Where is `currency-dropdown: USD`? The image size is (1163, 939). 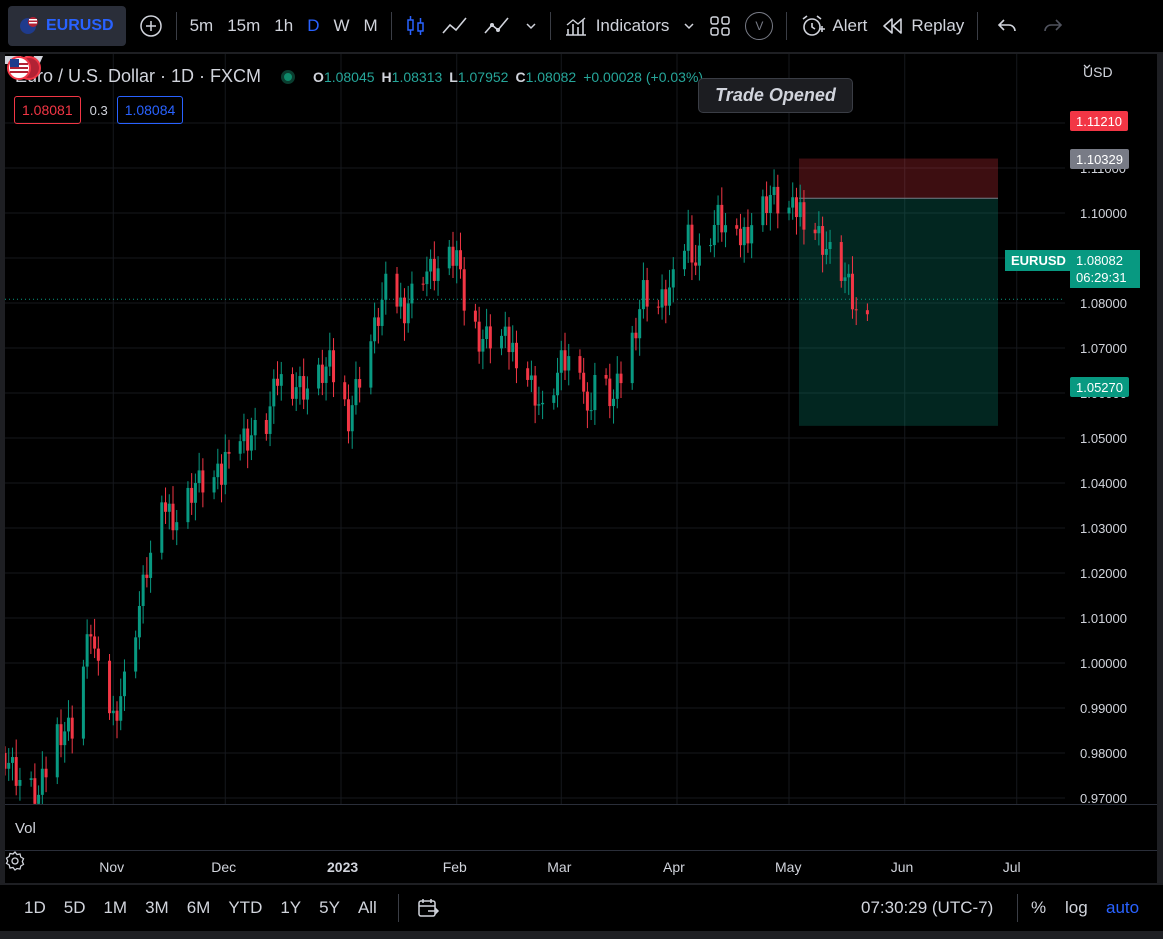 currency-dropdown: USD is located at coordinates (1098, 72).